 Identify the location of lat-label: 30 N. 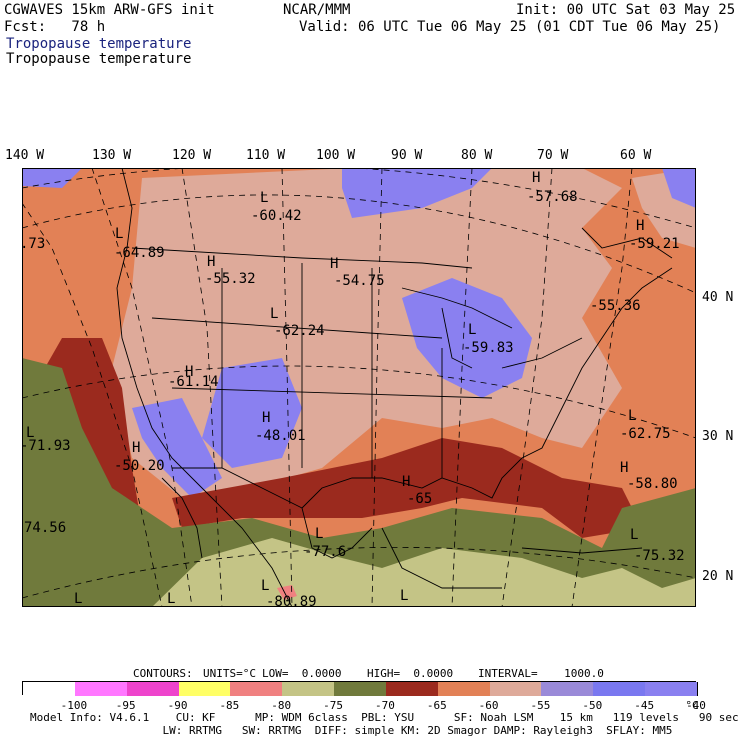
(718, 436).